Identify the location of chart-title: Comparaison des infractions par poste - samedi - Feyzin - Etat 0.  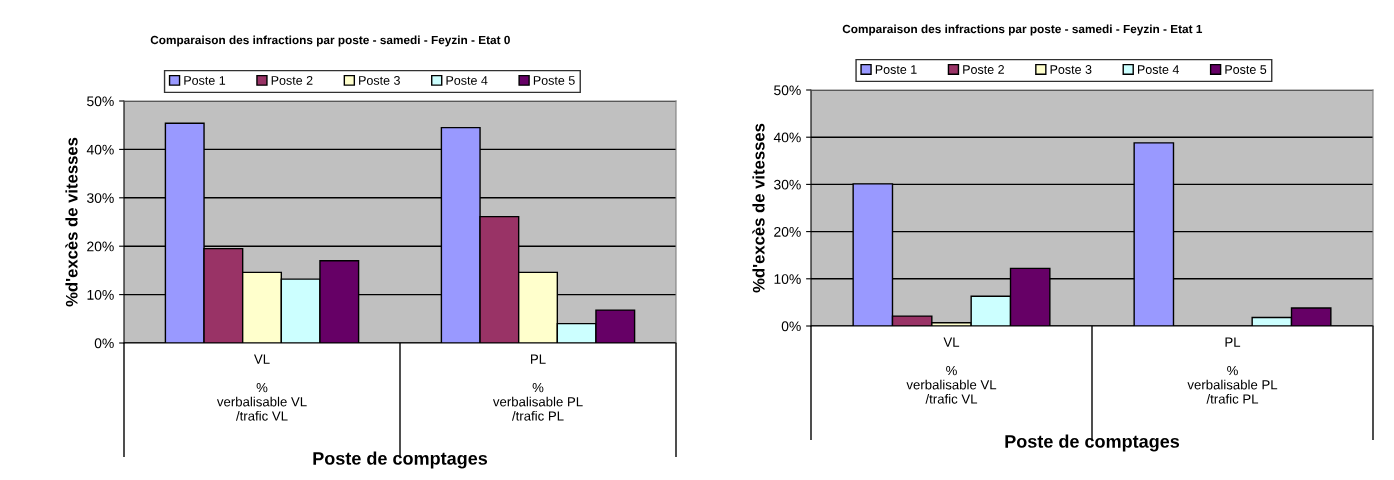
(330, 41).